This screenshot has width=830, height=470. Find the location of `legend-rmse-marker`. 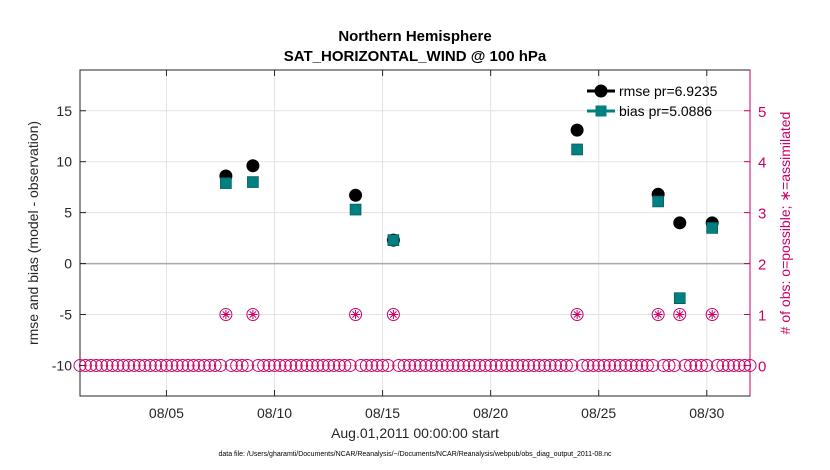

legend-rmse-marker is located at coordinates (601, 91).